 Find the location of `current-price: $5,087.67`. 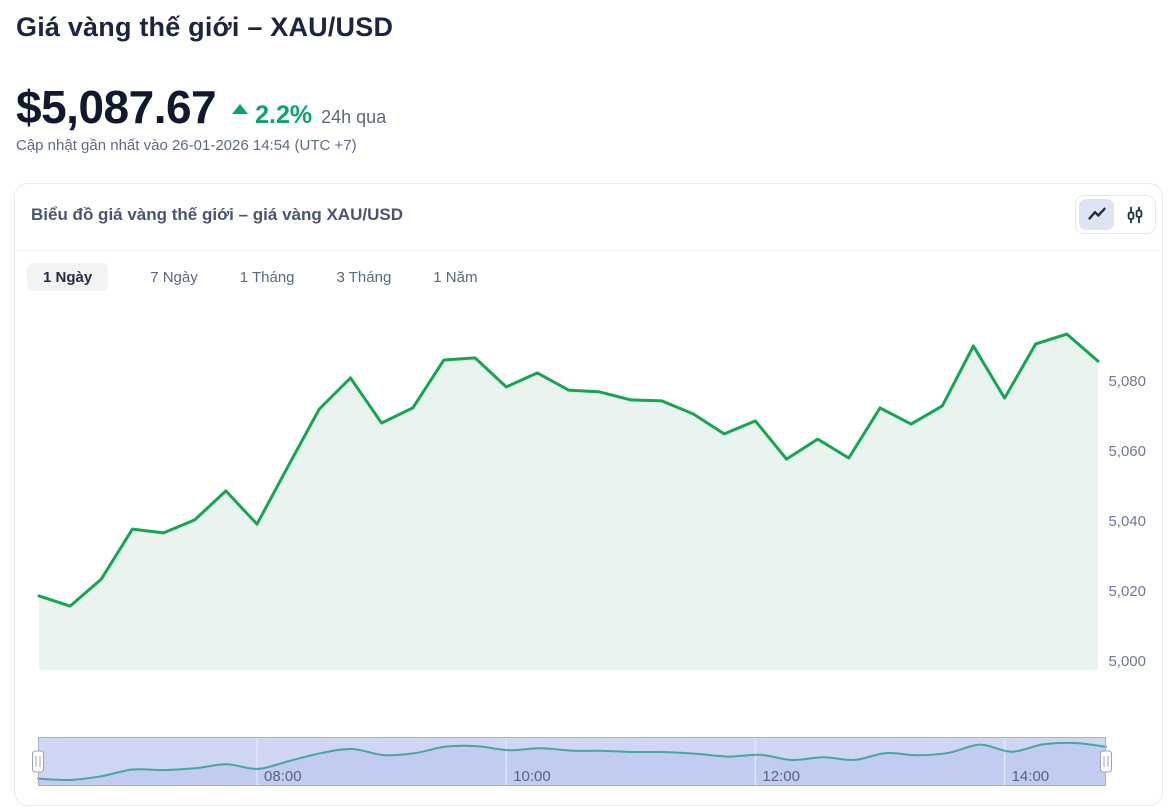

current-price: $5,087.67 is located at coordinates (116, 107).